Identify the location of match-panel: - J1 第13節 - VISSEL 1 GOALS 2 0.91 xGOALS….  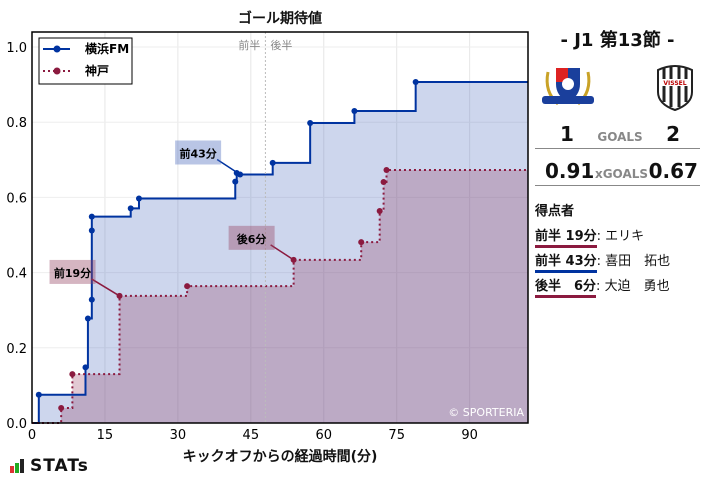
(617, 163).